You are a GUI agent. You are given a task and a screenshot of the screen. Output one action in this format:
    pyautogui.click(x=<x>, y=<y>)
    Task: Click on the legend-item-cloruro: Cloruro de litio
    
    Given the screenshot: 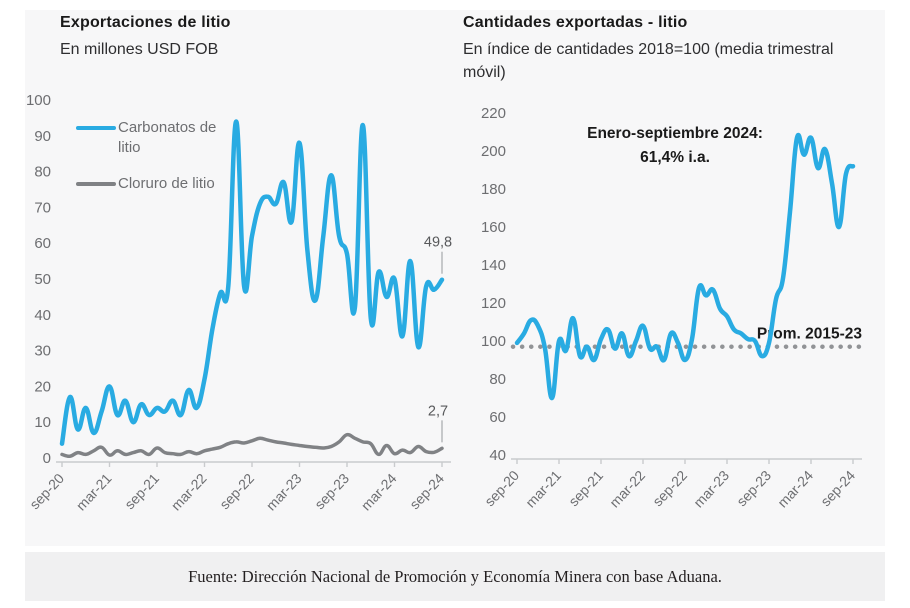 What is the action you would take?
    pyautogui.click(x=151, y=184)
    